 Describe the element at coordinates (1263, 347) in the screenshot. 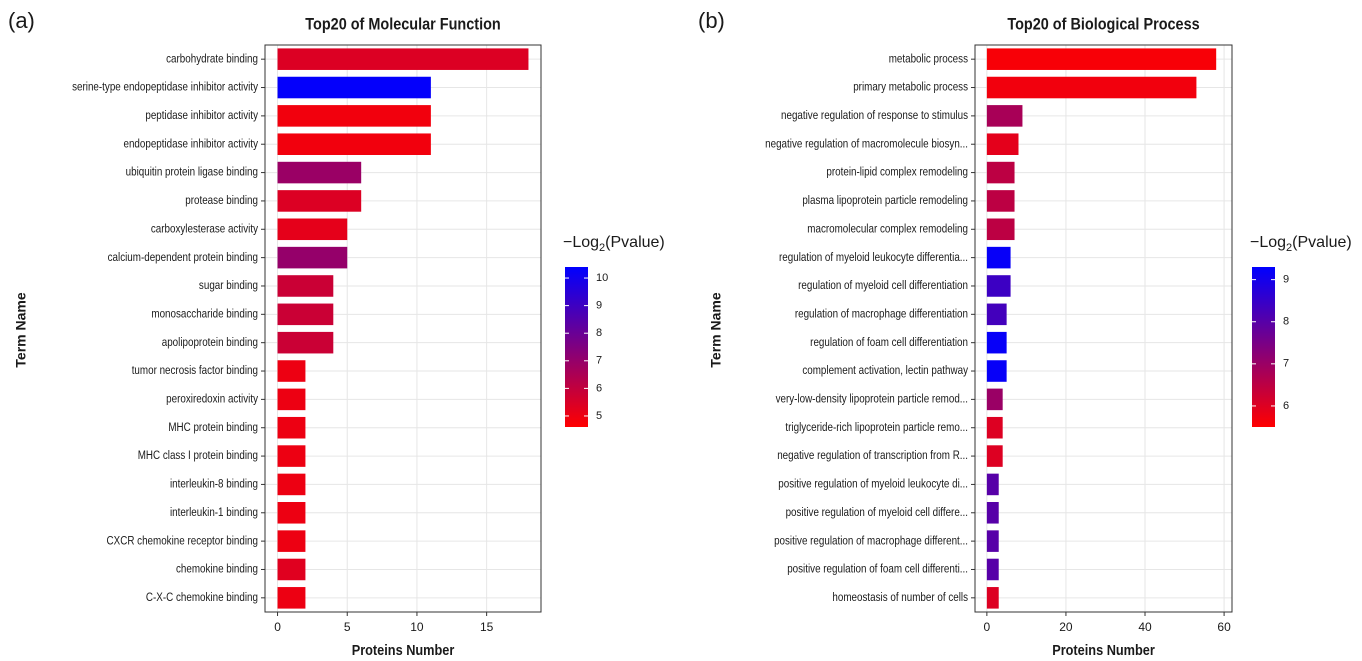

I see `colorbar` at that location.